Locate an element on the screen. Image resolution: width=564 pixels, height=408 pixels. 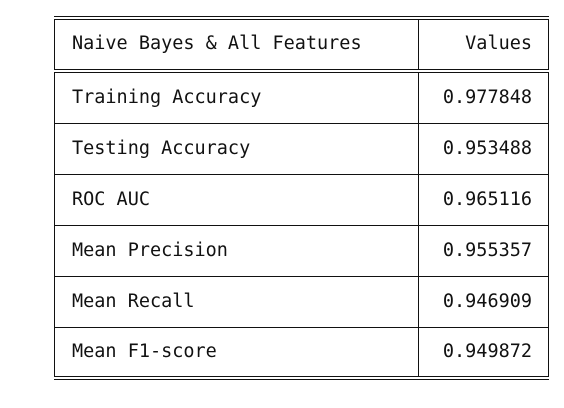
table-row: ROC AUC 0.965116 is located at coordinates (301, 200).